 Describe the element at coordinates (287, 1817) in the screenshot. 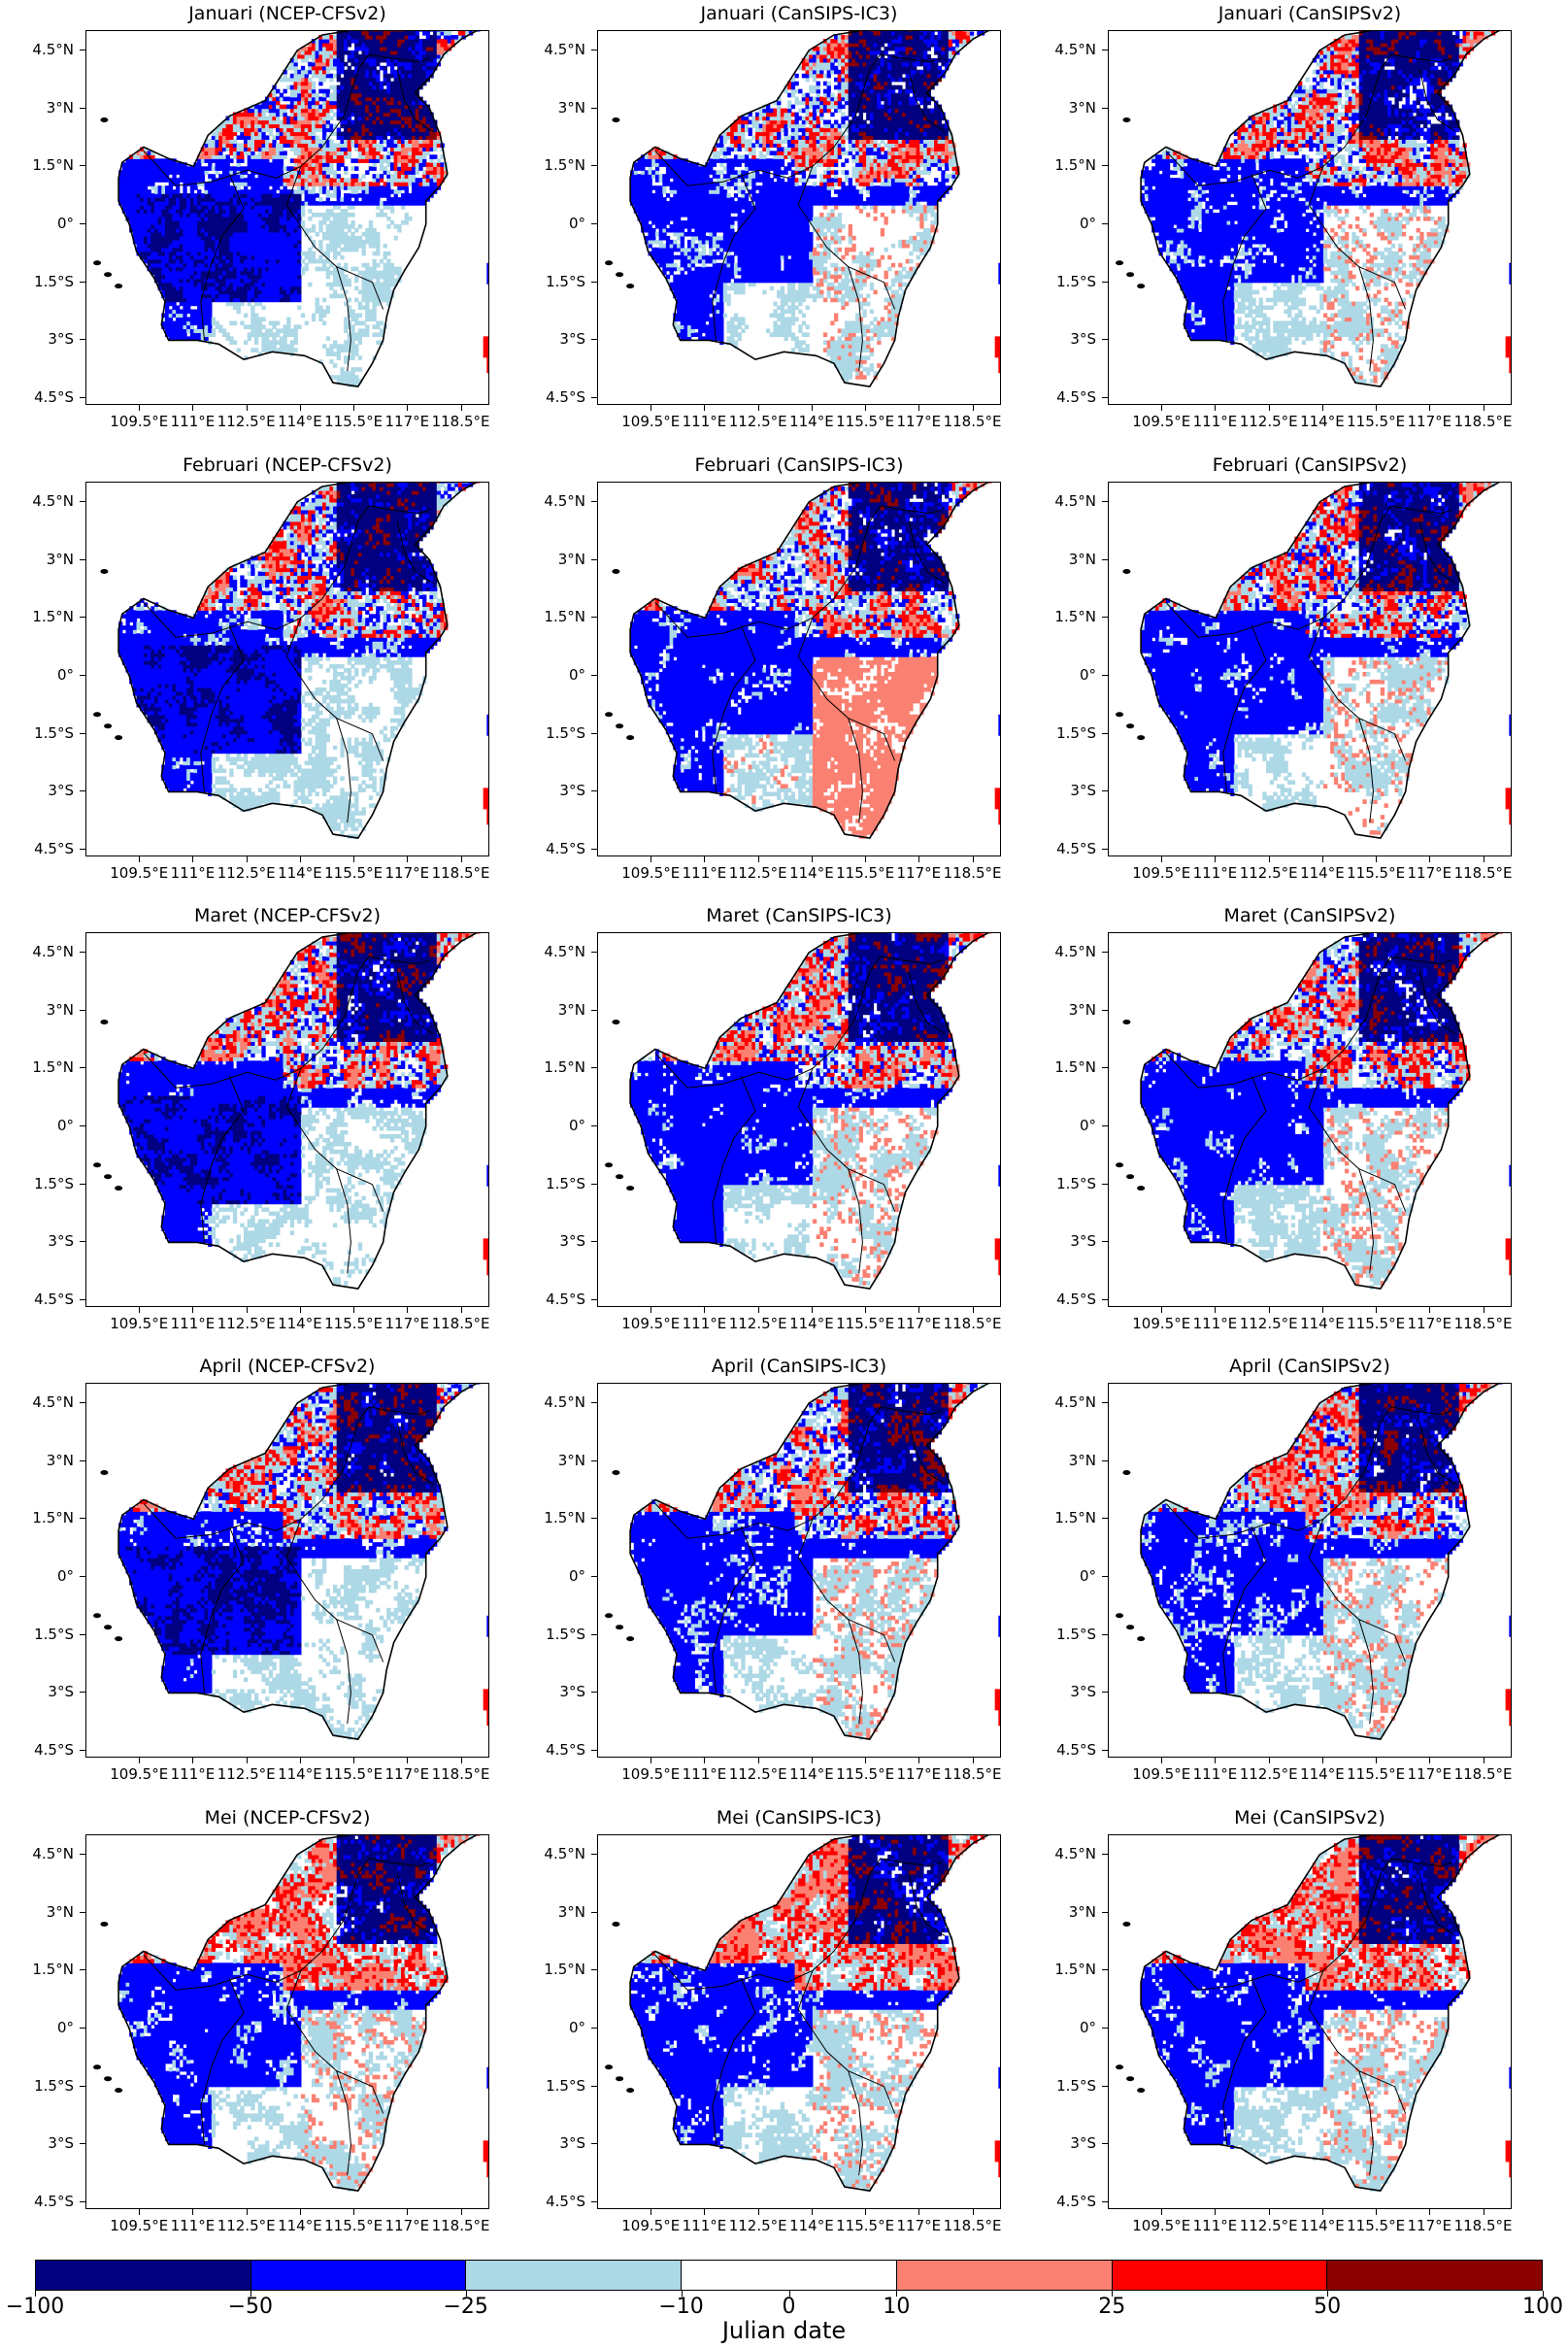

I see `panel-title: Mei (NCEP-CFSv2)` at that location.